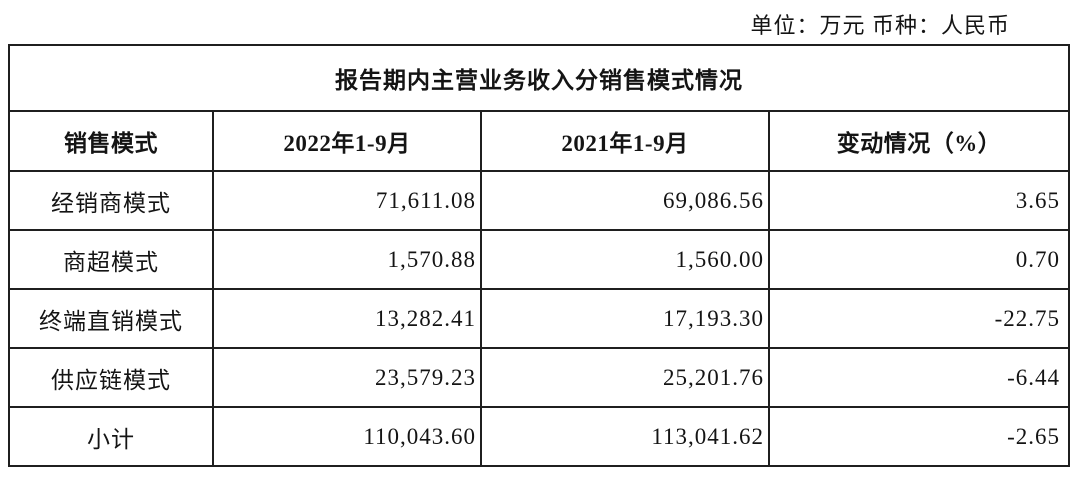  Describe the element at coordinates (347, 318) in the screenshot. I see `cell-2022-value: 13,282.41` at that location.